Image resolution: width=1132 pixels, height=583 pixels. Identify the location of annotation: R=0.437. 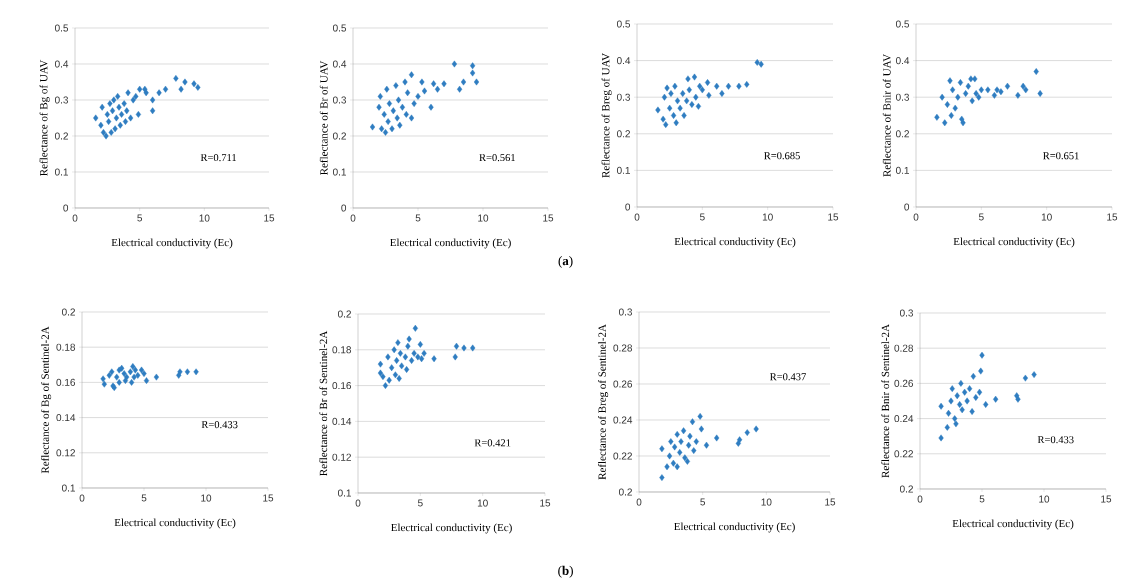
(788, 377).